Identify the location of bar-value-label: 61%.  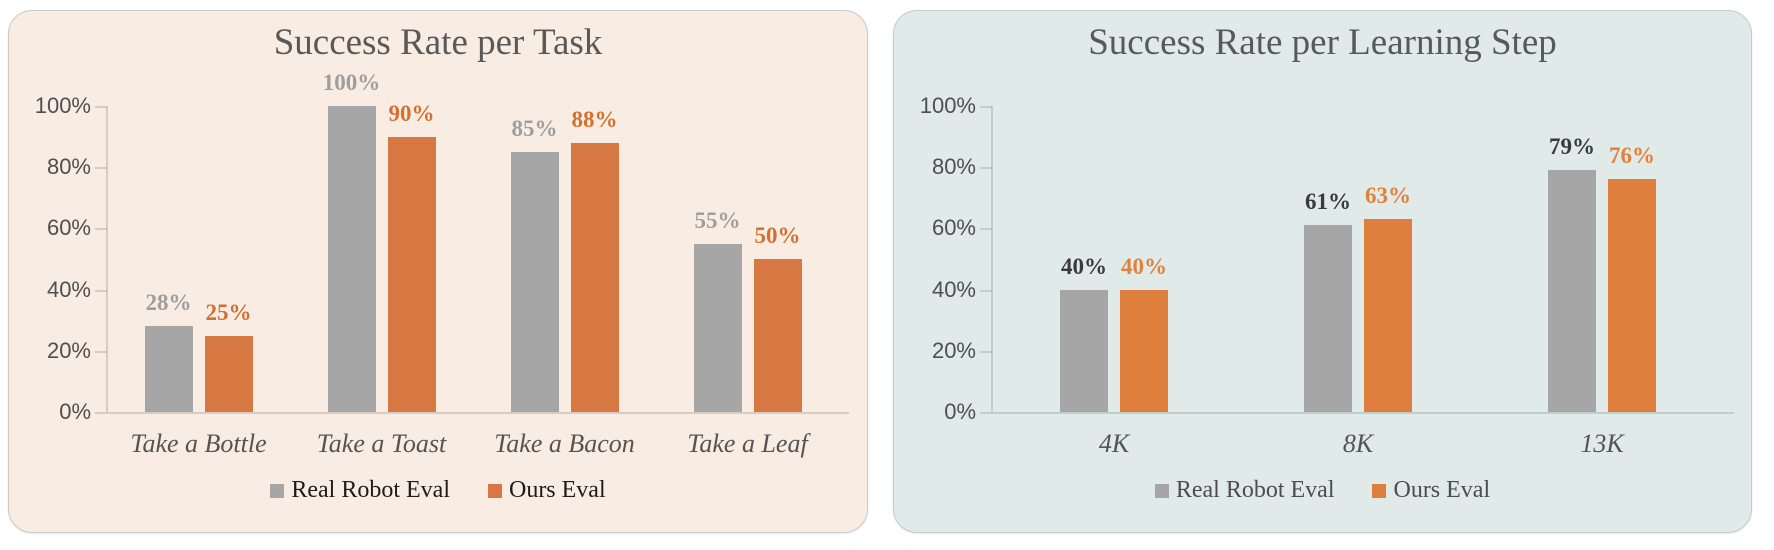
(1328, 202).